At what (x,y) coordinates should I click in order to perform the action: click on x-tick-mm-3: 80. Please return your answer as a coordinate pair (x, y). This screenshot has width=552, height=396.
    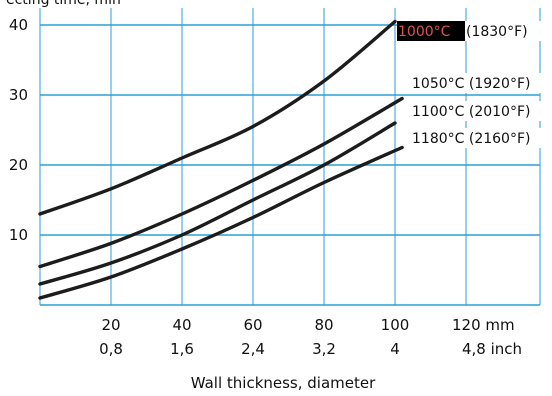
    Looking at the image, I should click on (323, 325).